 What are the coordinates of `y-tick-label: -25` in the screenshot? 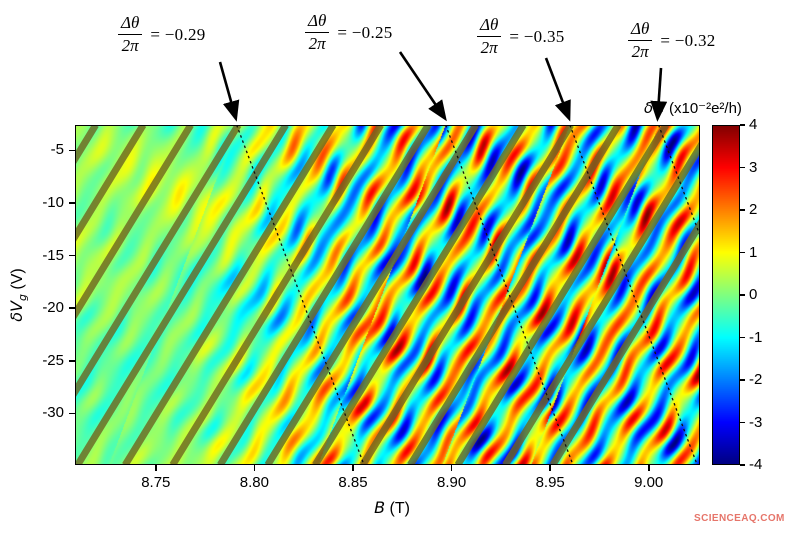 It's located at (53, 360).